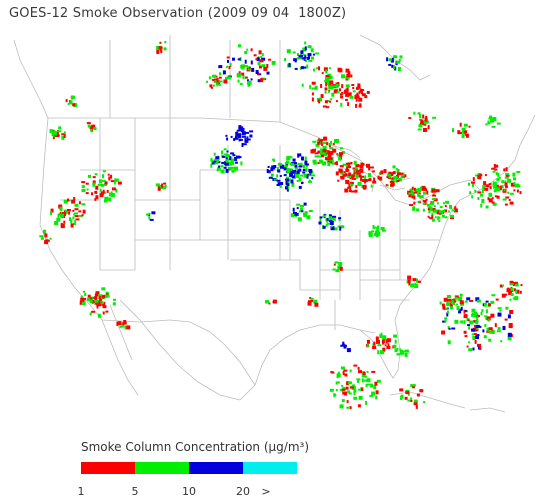  What do you see at coordinates (189, 468) in the screenshot?
I see `legend-color-bar` at bounding box center [189, 468].